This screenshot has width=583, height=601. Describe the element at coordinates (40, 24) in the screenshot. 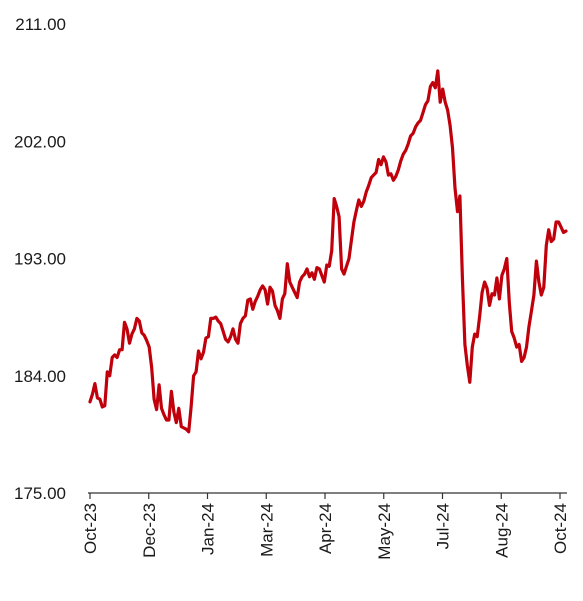

I see `y-tick-label: 211.00` at that location.